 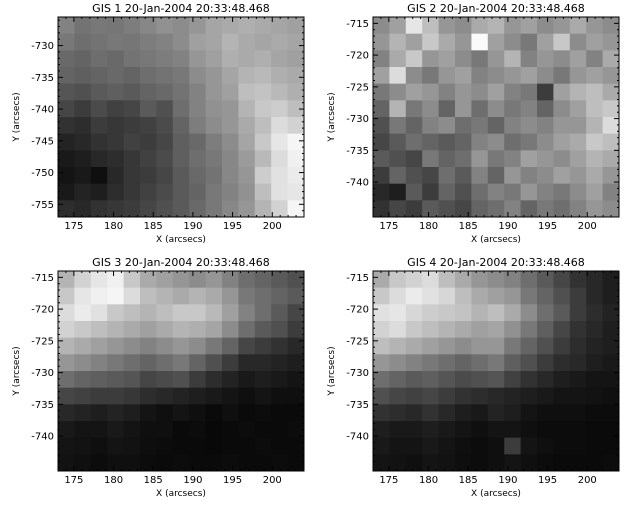 I want to click on x-tick-label: 195, so click(x=547, y=226).